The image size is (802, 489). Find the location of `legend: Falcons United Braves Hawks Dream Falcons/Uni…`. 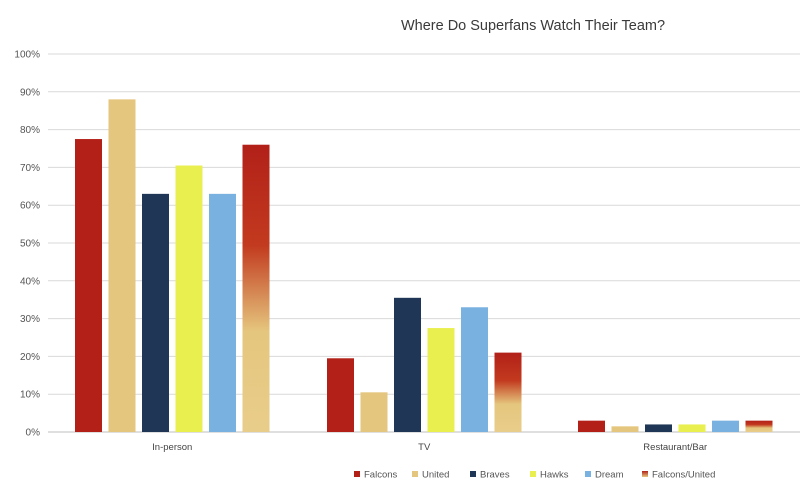

legend: Falcons United Braves Hawks Dream Falcons/Uni… is located at coordinates (534, 475).